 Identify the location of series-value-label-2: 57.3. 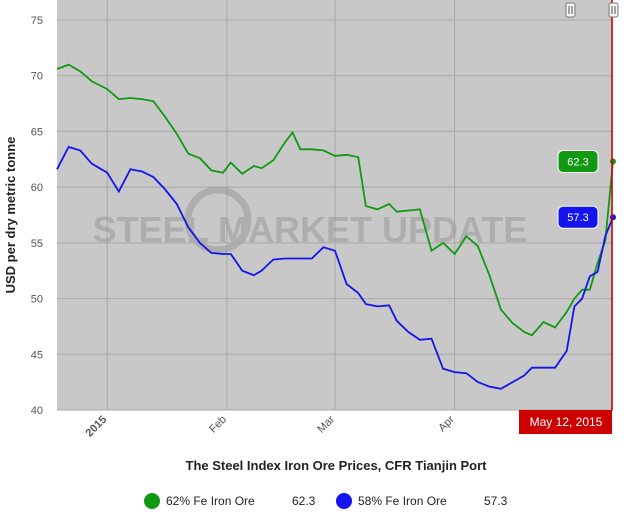
(577, 218).